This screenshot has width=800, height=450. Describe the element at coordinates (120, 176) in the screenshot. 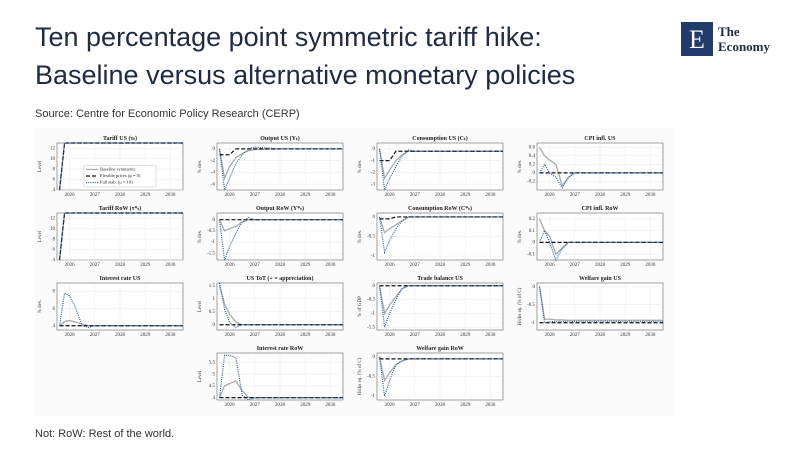

I see `legend-box` at that location.